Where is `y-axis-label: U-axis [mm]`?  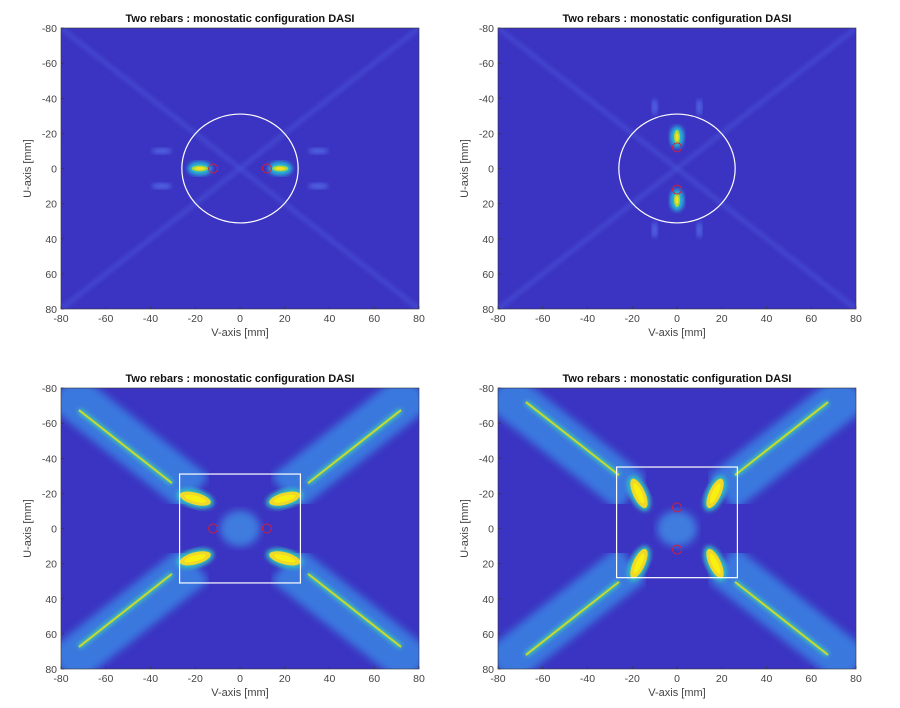
y-axis-label: U-axis [mm] is located at coordinates (28, 168).